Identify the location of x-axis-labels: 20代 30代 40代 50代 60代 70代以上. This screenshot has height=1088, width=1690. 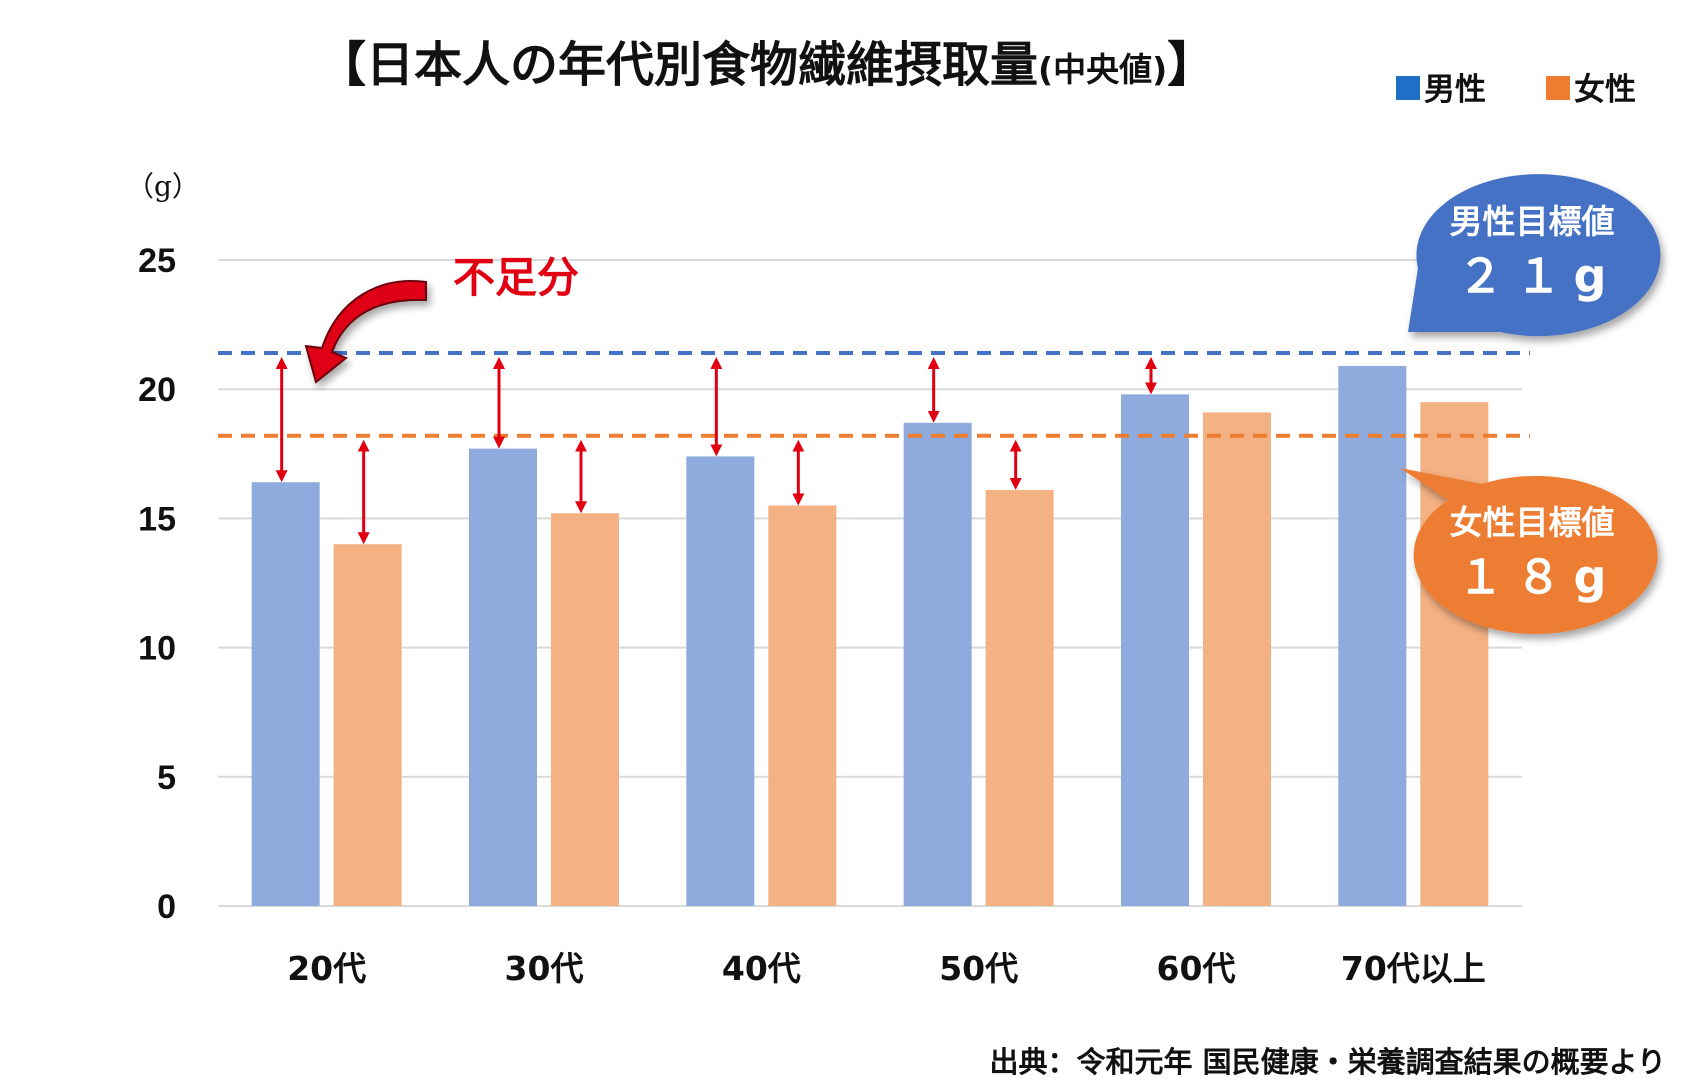
(886, 968).